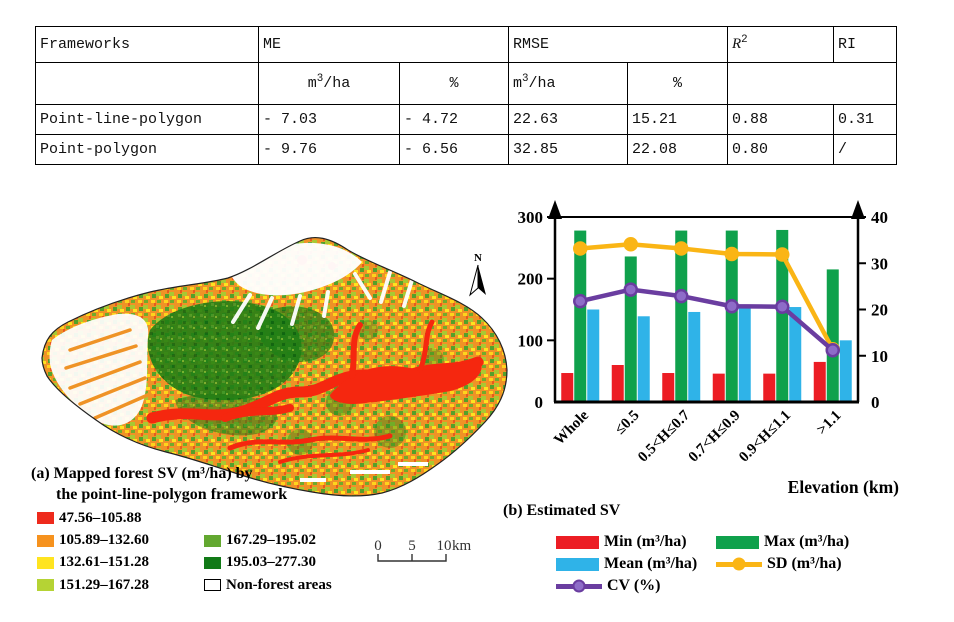 The width and height of the screenshot is (954, 622). What do you see at coordinates (45, 585) in the screenshot?
I see `class4-swatch` at bounding box center [45, 585].